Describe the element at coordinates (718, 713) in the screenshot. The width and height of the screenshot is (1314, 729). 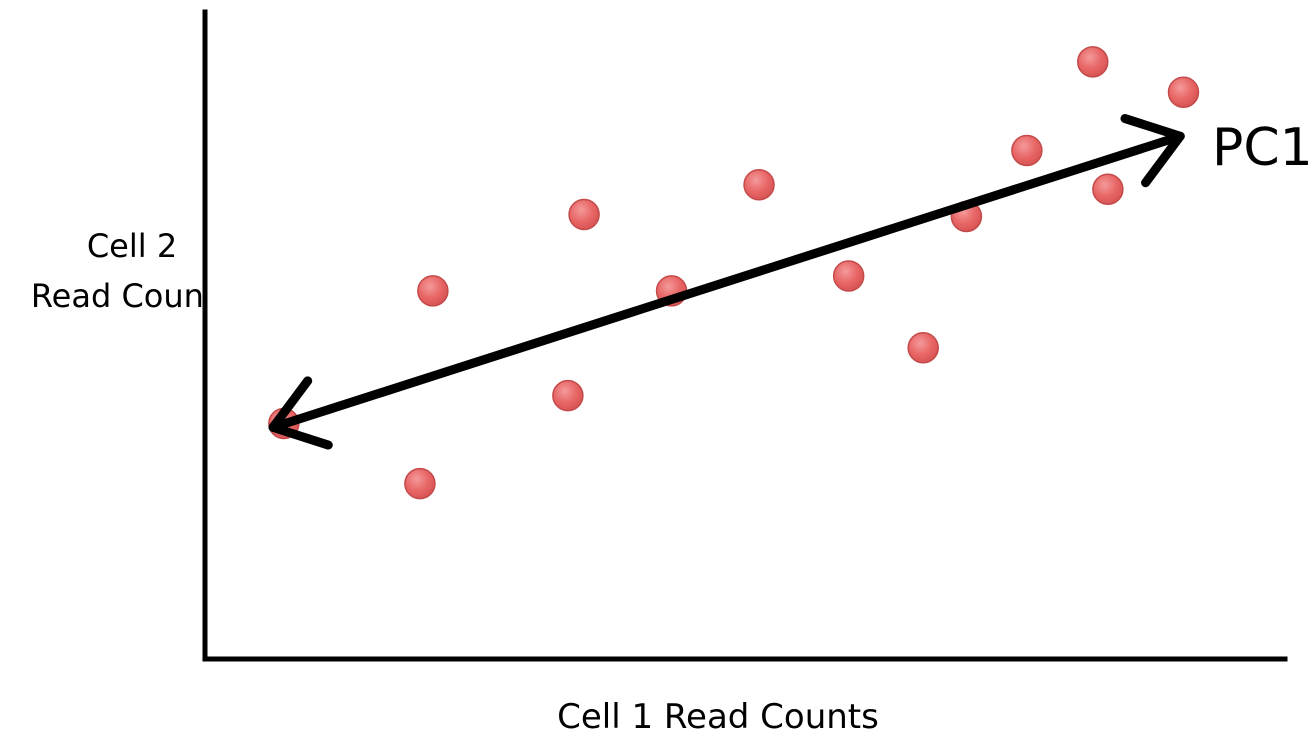
I see `x-axis-label: Cell 1 Read Counts` at that location.